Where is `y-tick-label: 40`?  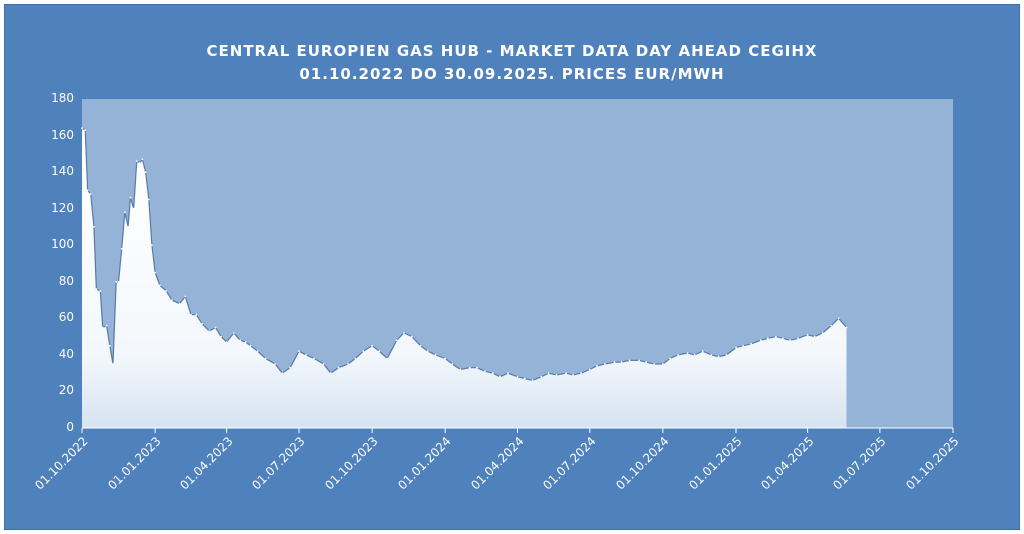
y-tick-label: 40 is located at coordinates (66, 353).